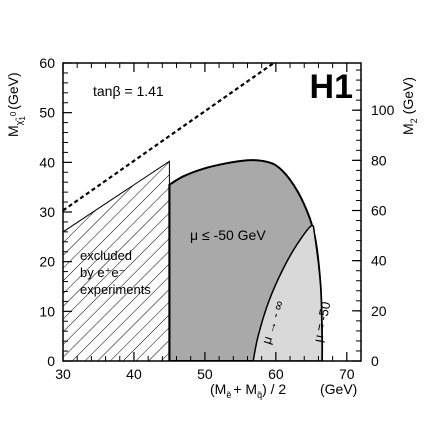  What do you see at coordinates (379, 160) in the screenshot?
I see `right-tick-label: 80` at bounding box center [379, 160].